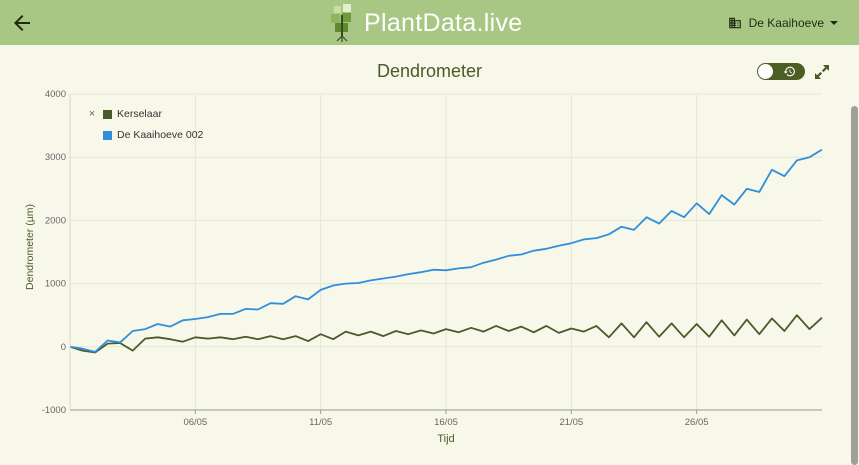 Image resolution: width=859 pixels, height=465 pixels. Describe the element at coordinates (697, 422) in the screenshot. I see `x-tick-label: 26/05` at that location.